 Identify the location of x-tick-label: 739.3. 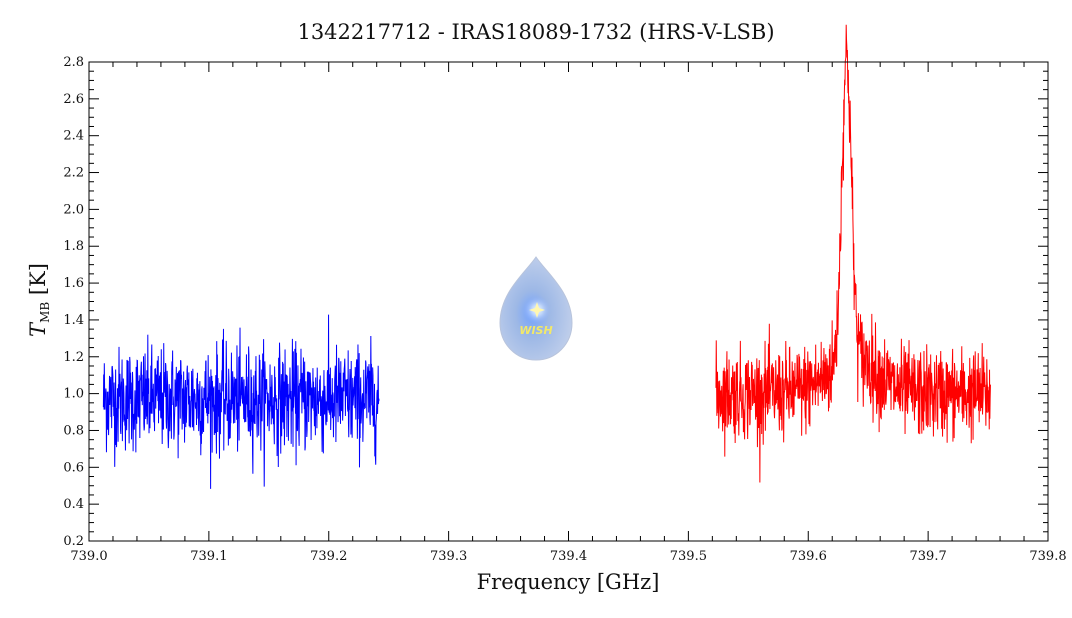
(448, 556).